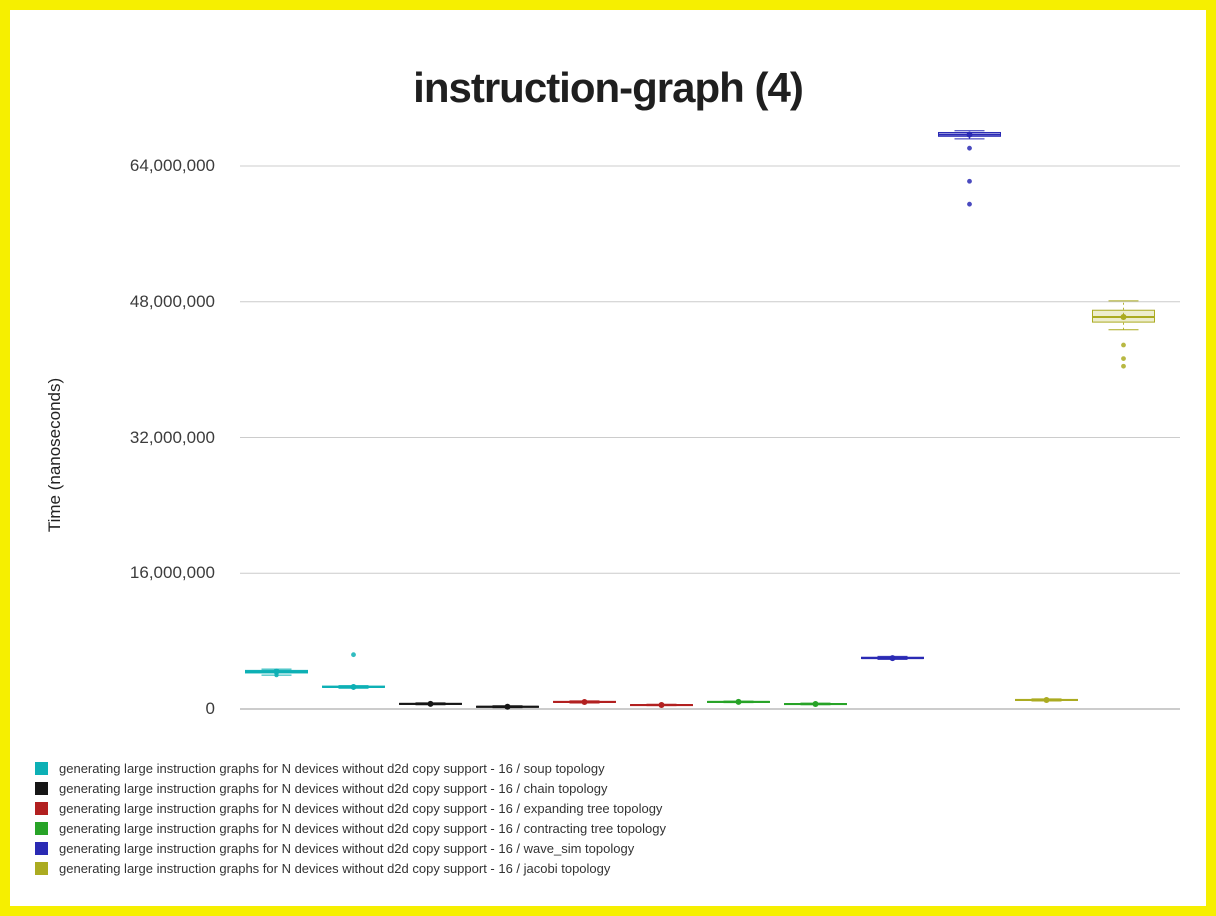 The height and width of the screenshot is (916, 1216). I want to click on sample-point, so click(276, 675).